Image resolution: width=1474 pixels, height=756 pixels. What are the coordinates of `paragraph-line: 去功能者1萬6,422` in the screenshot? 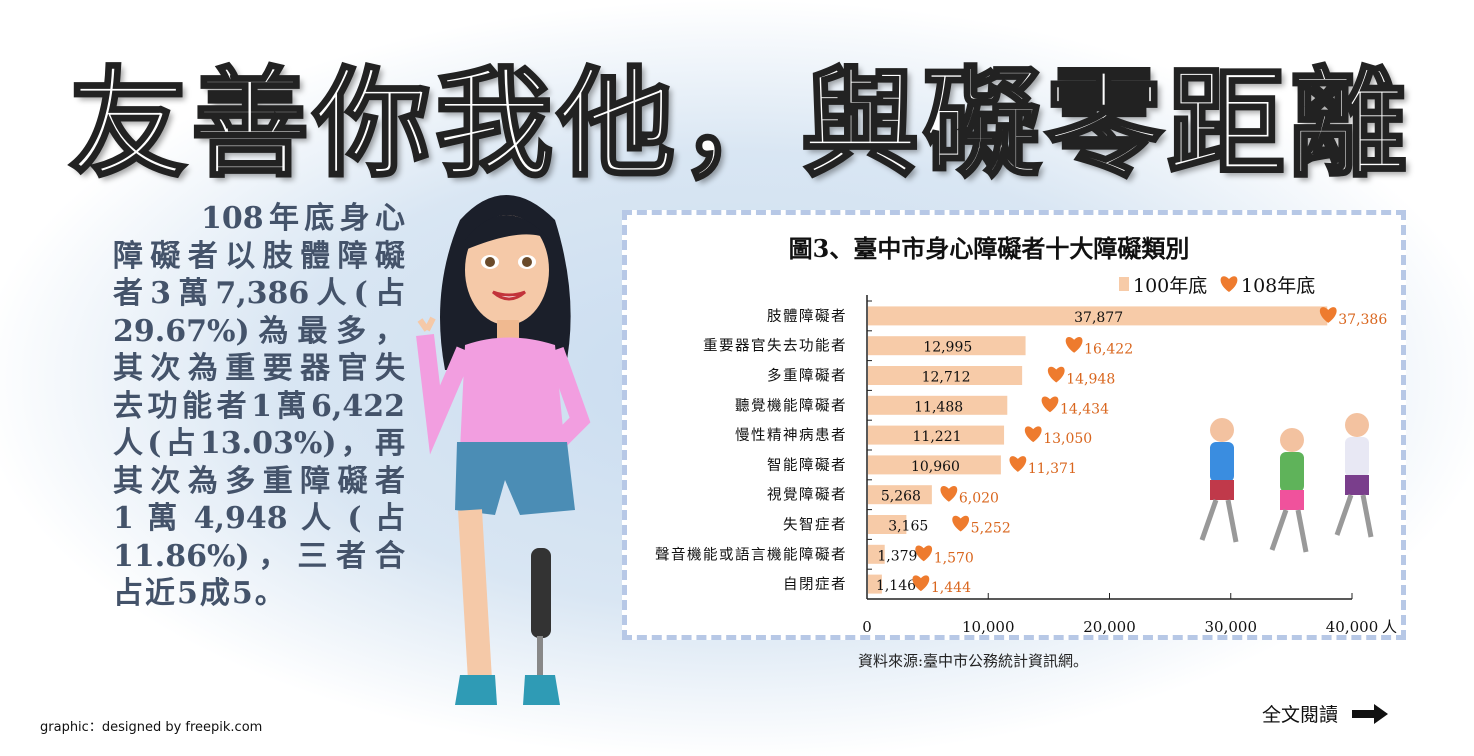 It's located at (259, 406).